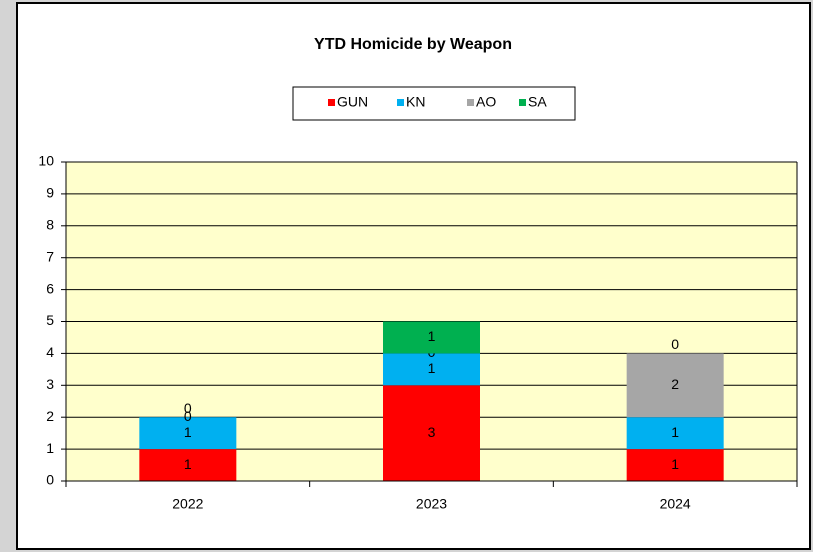 The width and height of the screenshot is (813, 552). What do you see at coordinates (50, 480) in the screenshot?
I see `y-tick-label: 0` at bounding box center [50, 480].